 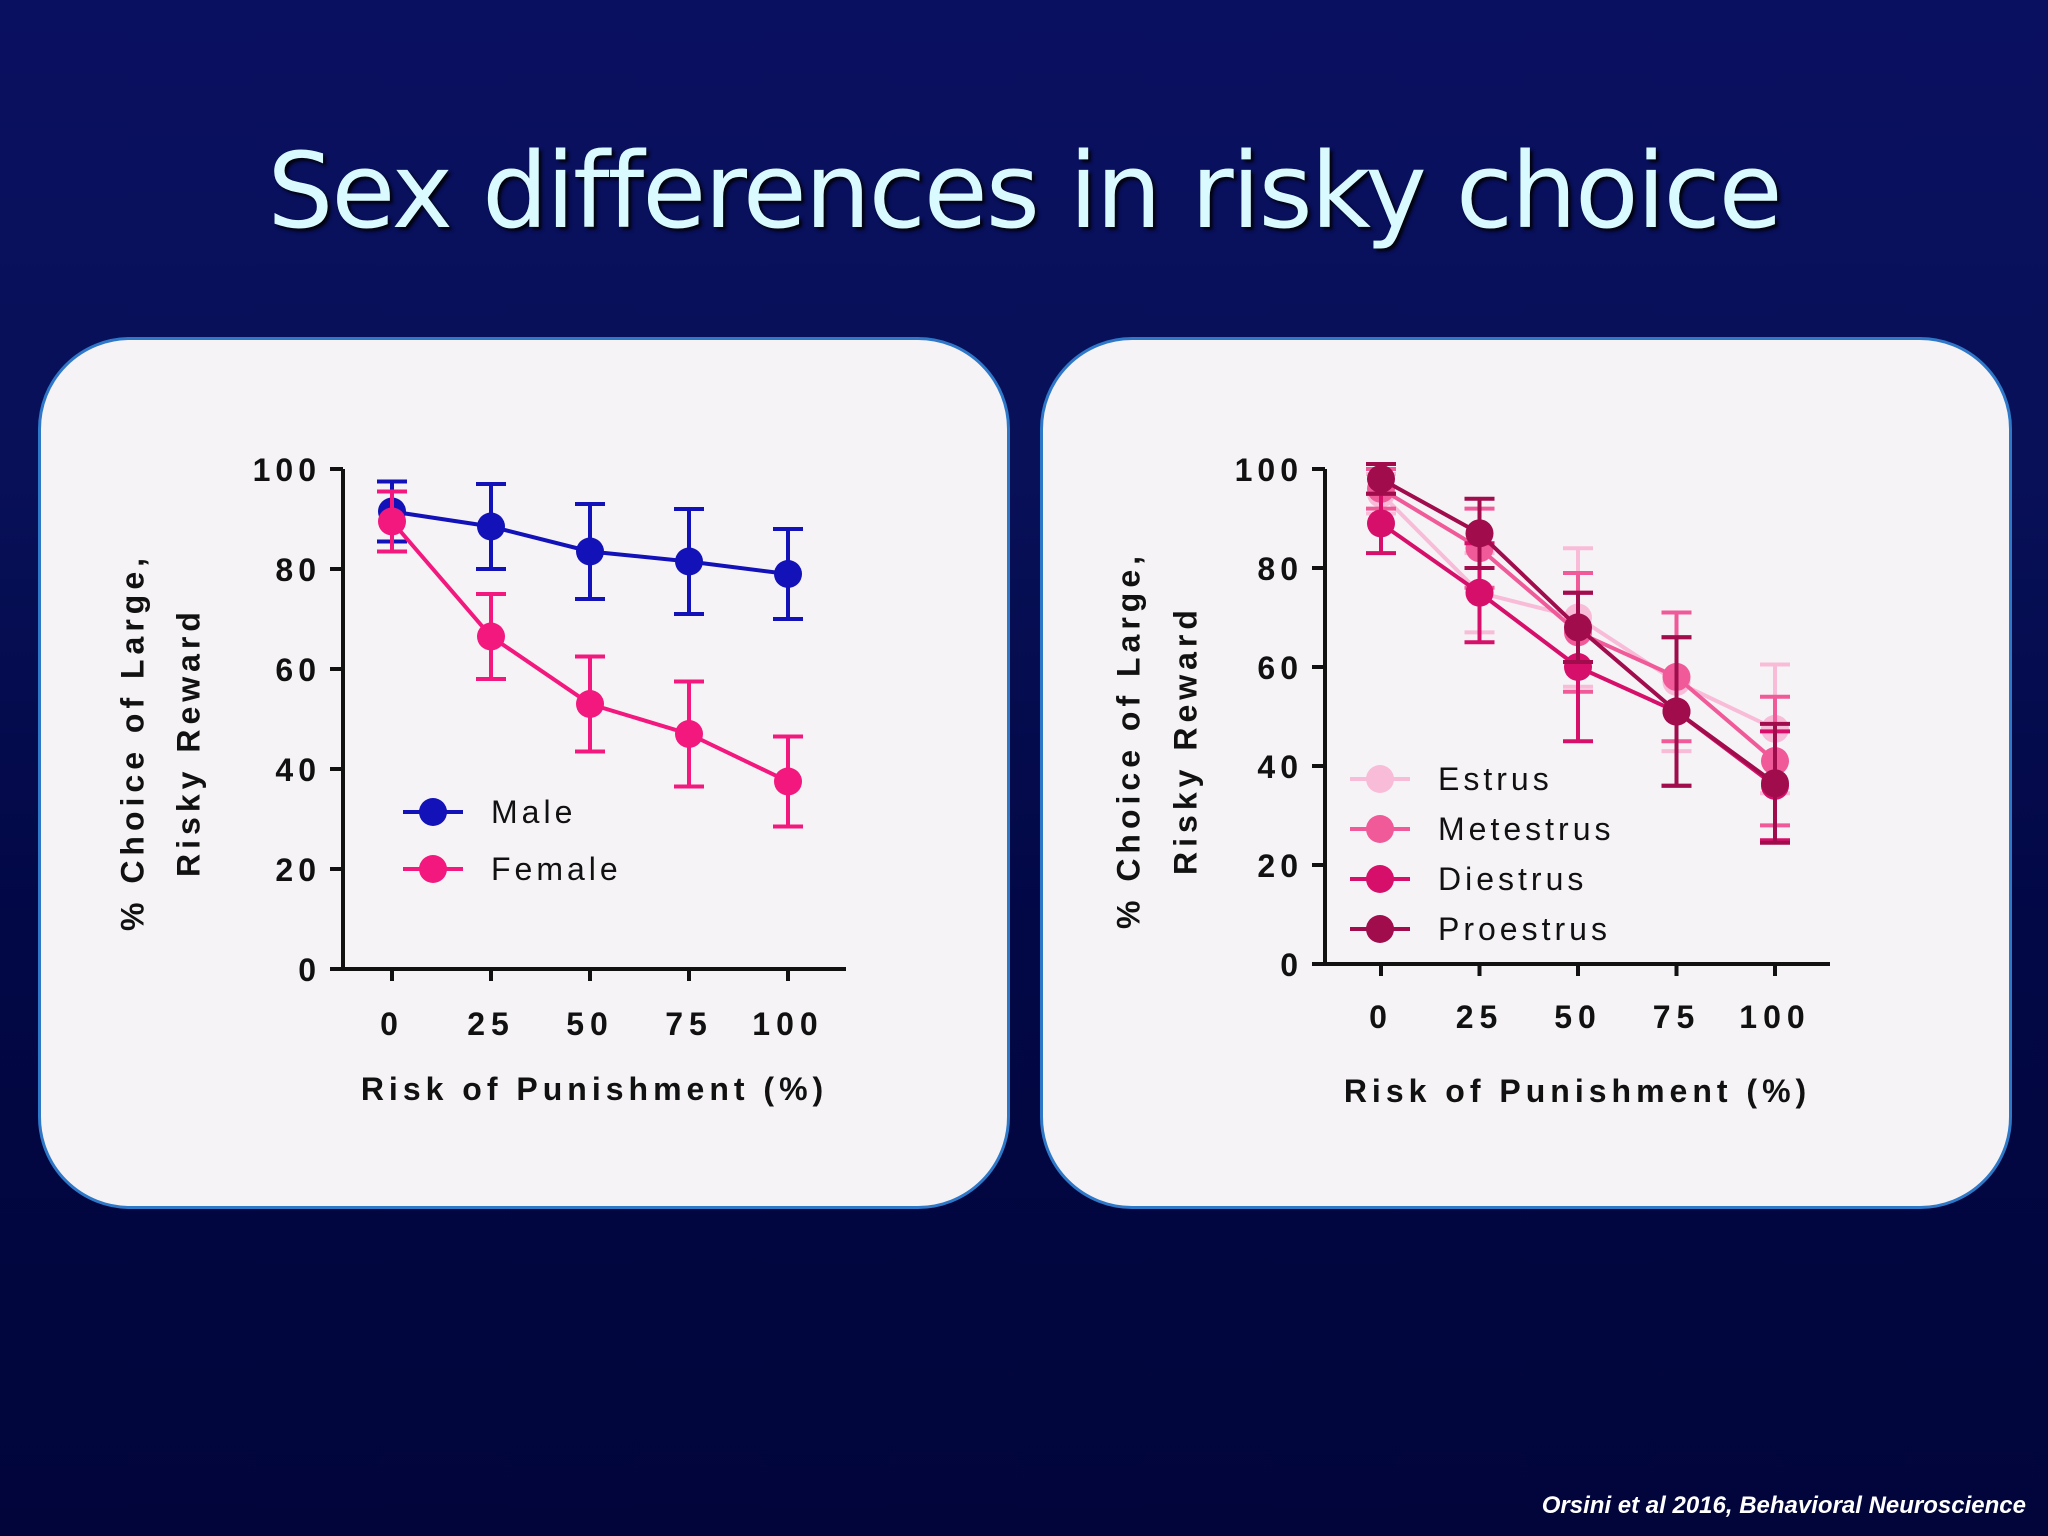 What do you see at coordinates (1380, 929) in the screenshot?
I see `legend-proestrus-marker` at bounding box center [1380, 929].